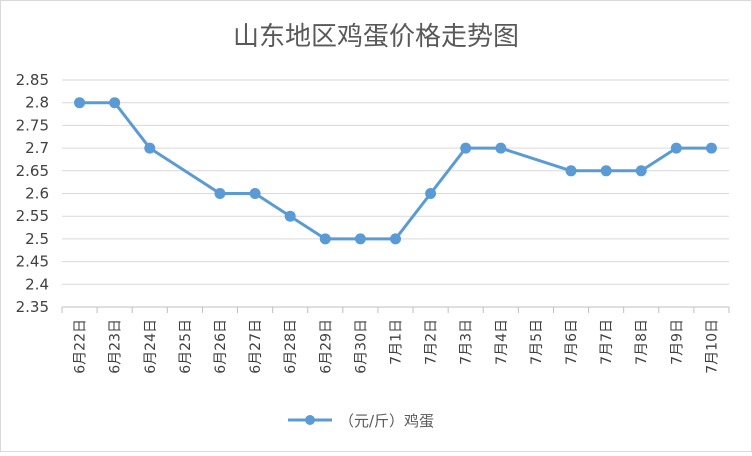  I want to click on legend: （元/斤）鸡蛋, so click(361, 421).